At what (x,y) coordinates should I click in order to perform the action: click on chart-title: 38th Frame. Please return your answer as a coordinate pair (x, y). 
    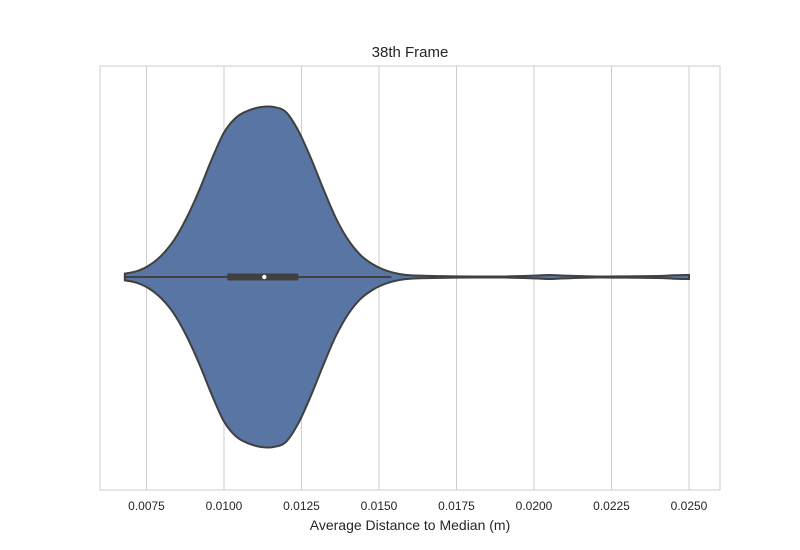
    Looking at the image, I should click on (410, 52).